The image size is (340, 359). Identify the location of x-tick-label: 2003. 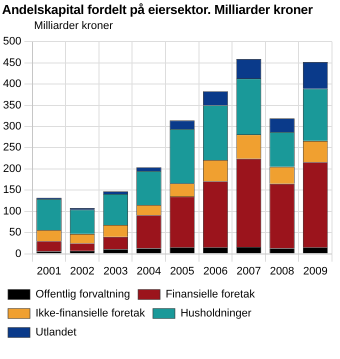
(115, 271).